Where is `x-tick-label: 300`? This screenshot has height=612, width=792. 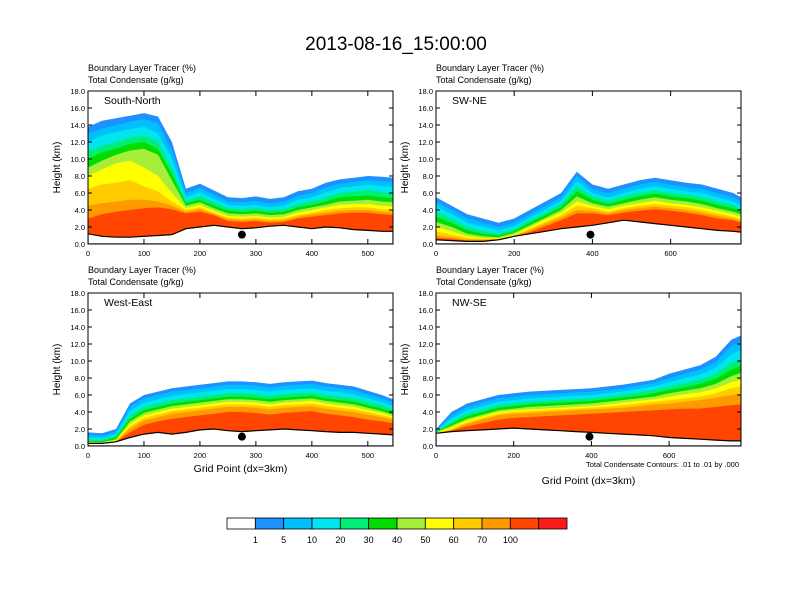 x-tick-label: 300 is located at coordinates (256, 455).